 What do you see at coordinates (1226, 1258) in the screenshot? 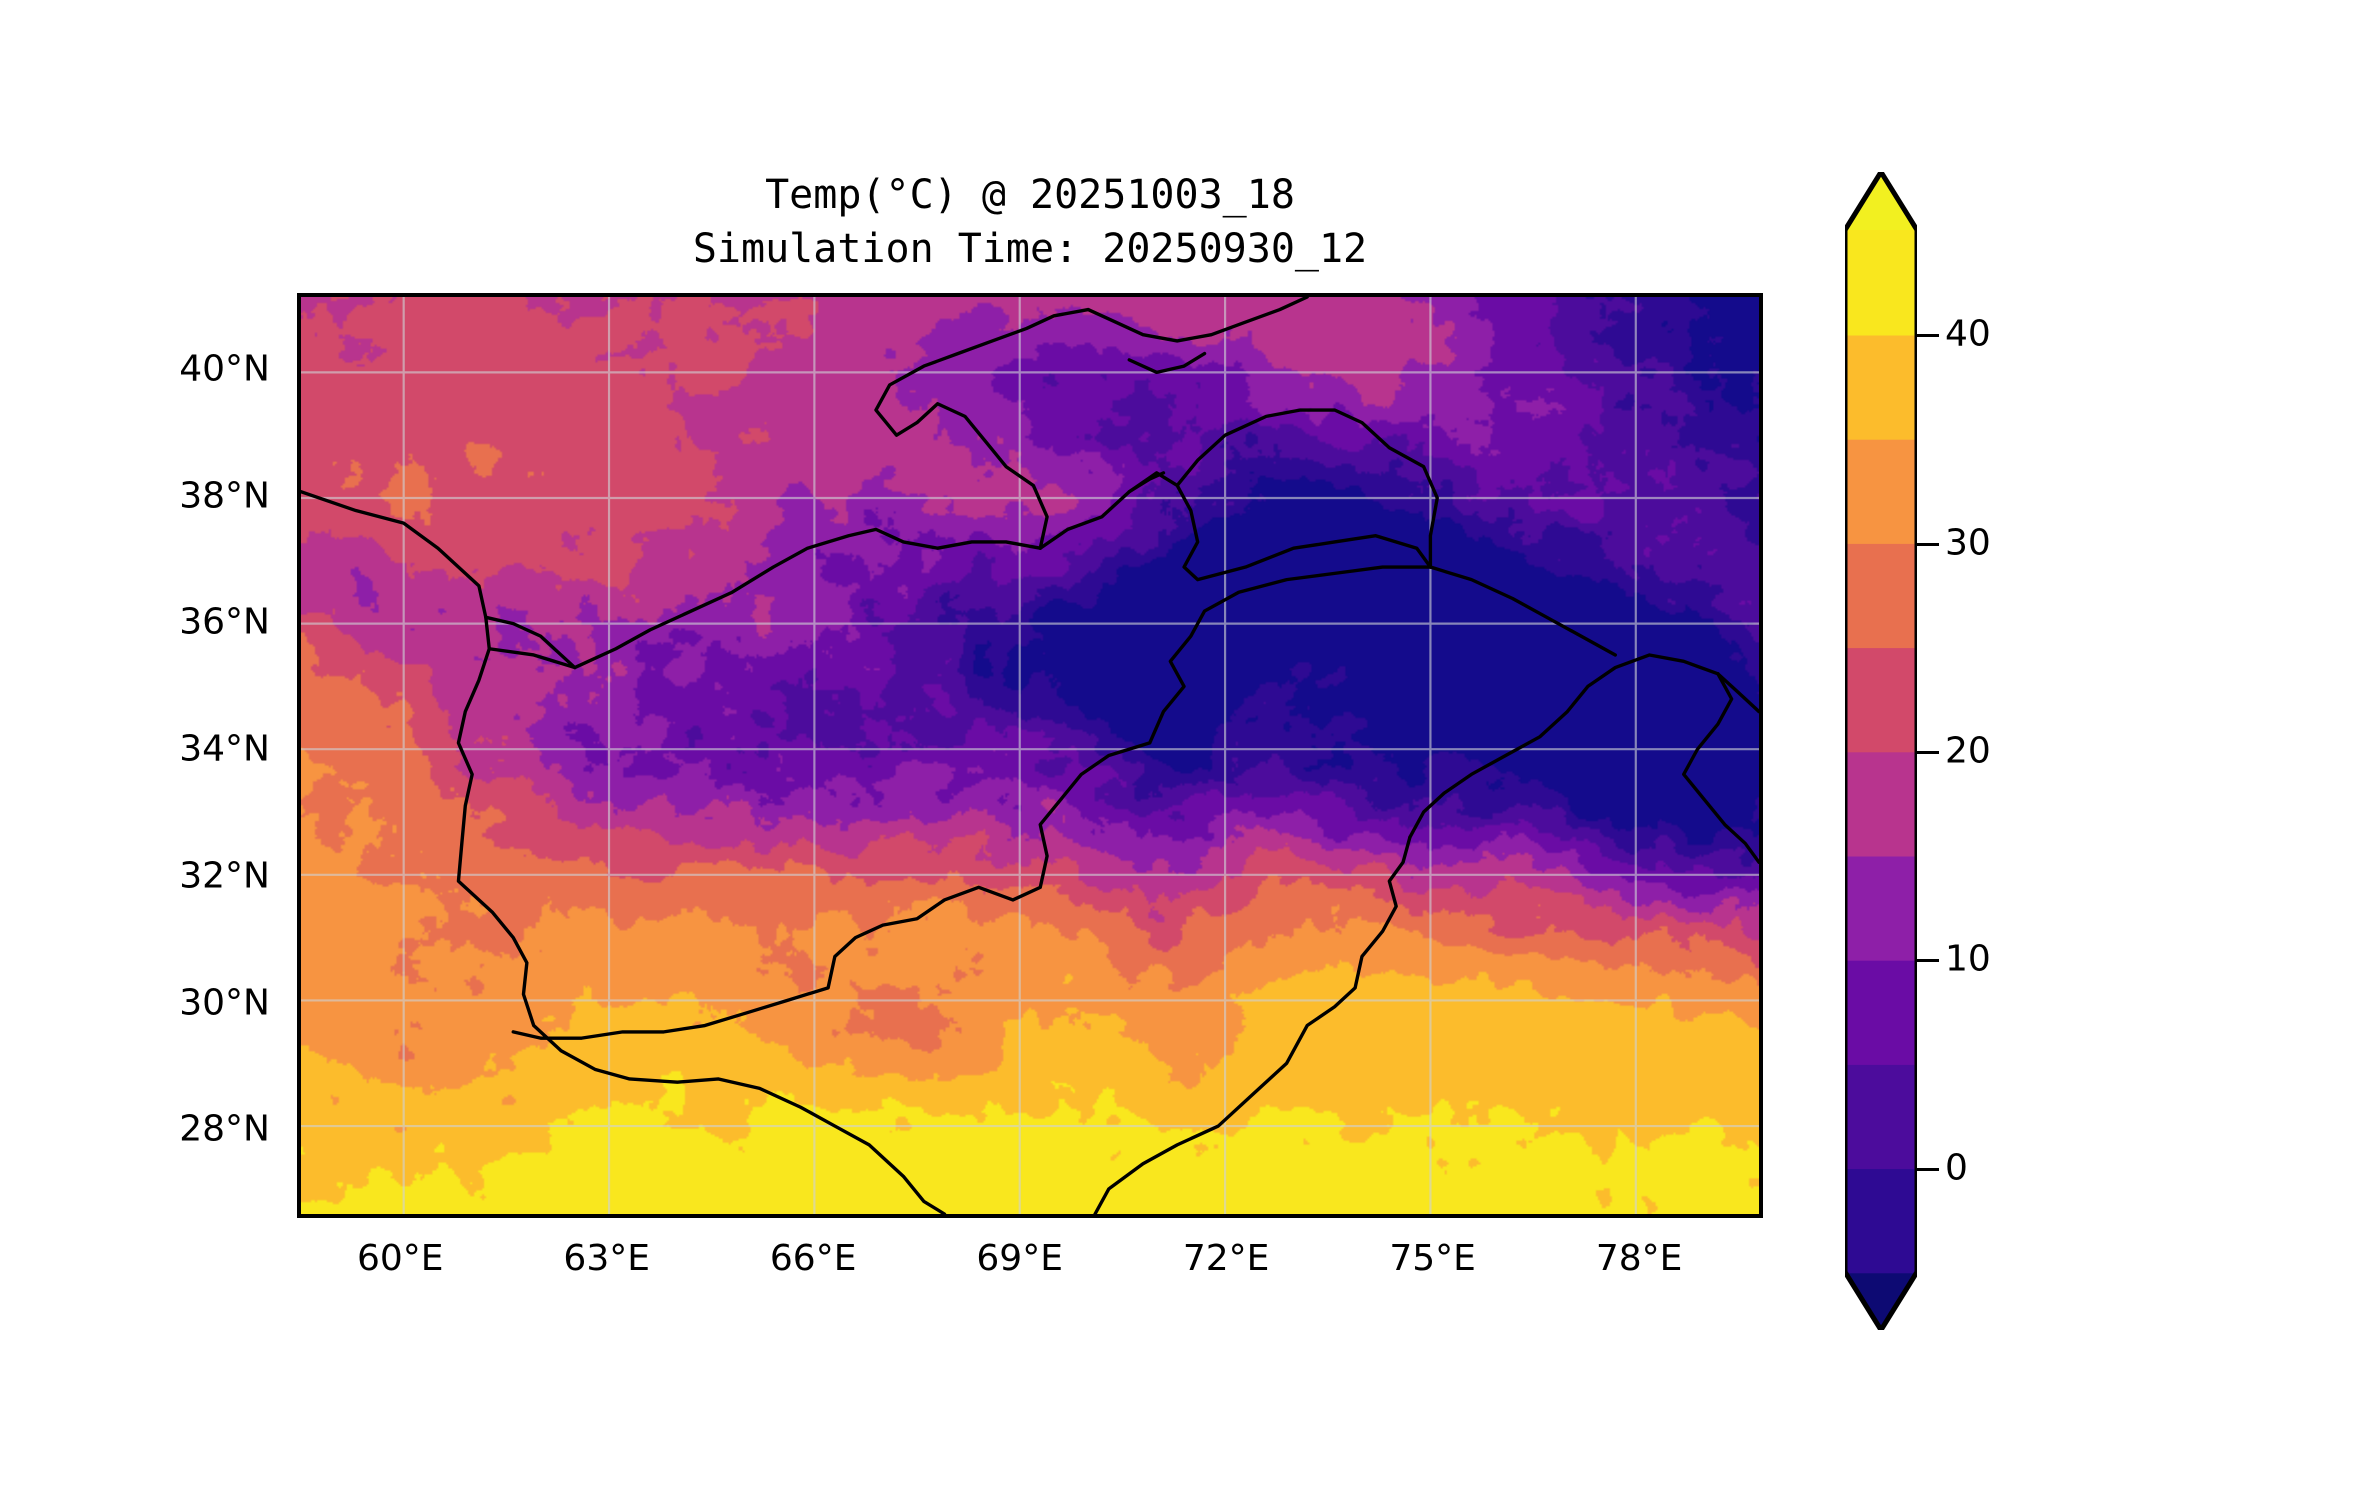
I see `longitude-tick-72: 72°E` at bounding box center [1226, 1258].